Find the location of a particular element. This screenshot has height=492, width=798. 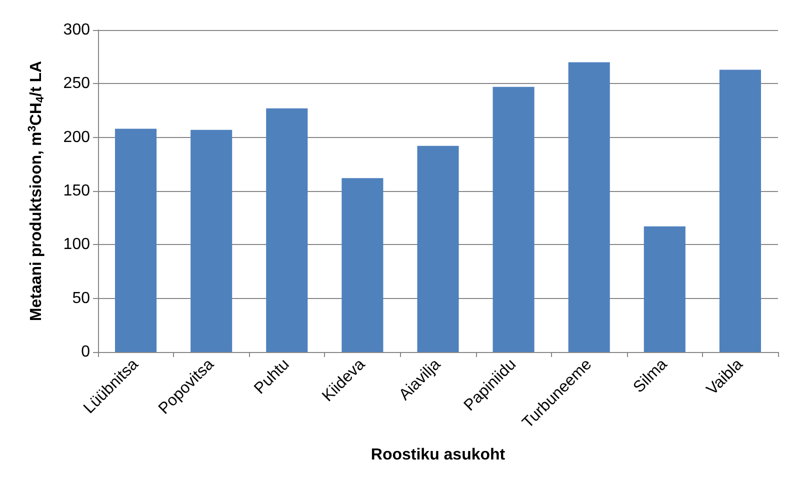

y-tick-label: 50 is located at coordinates (81, 298).